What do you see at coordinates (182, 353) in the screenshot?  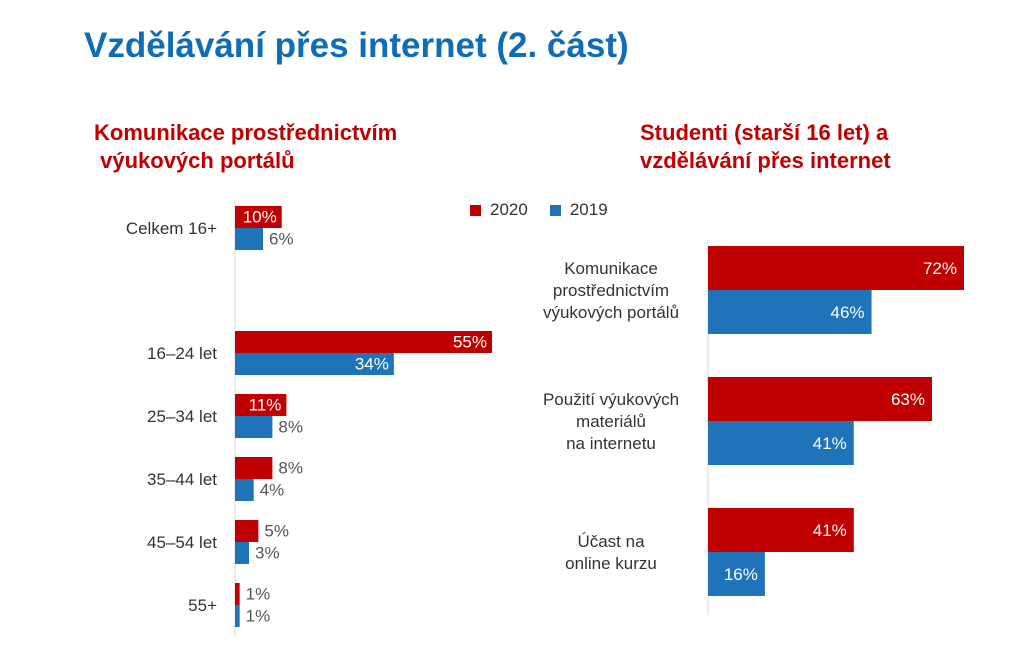 I see `category-label: 16–24 let` at bounding box center [182, 353].